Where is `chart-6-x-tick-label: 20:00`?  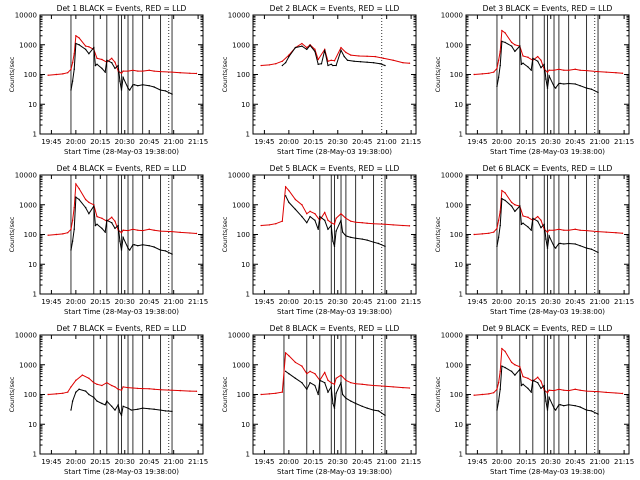
chart-6-x-tick-label: 20:00 is located at coordinates (502, 302).